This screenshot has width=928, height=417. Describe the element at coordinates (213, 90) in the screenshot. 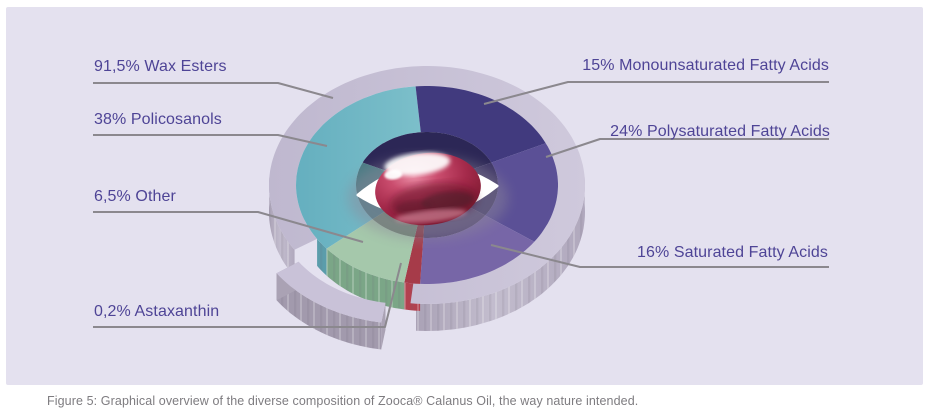

I see `callout-line-wax_esters` at that location.